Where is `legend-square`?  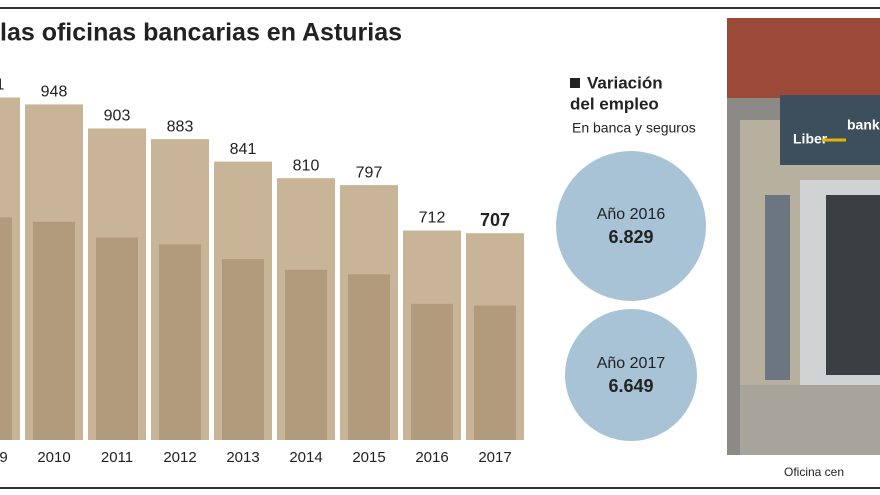
legend-square is located at coordinates (575, 83).